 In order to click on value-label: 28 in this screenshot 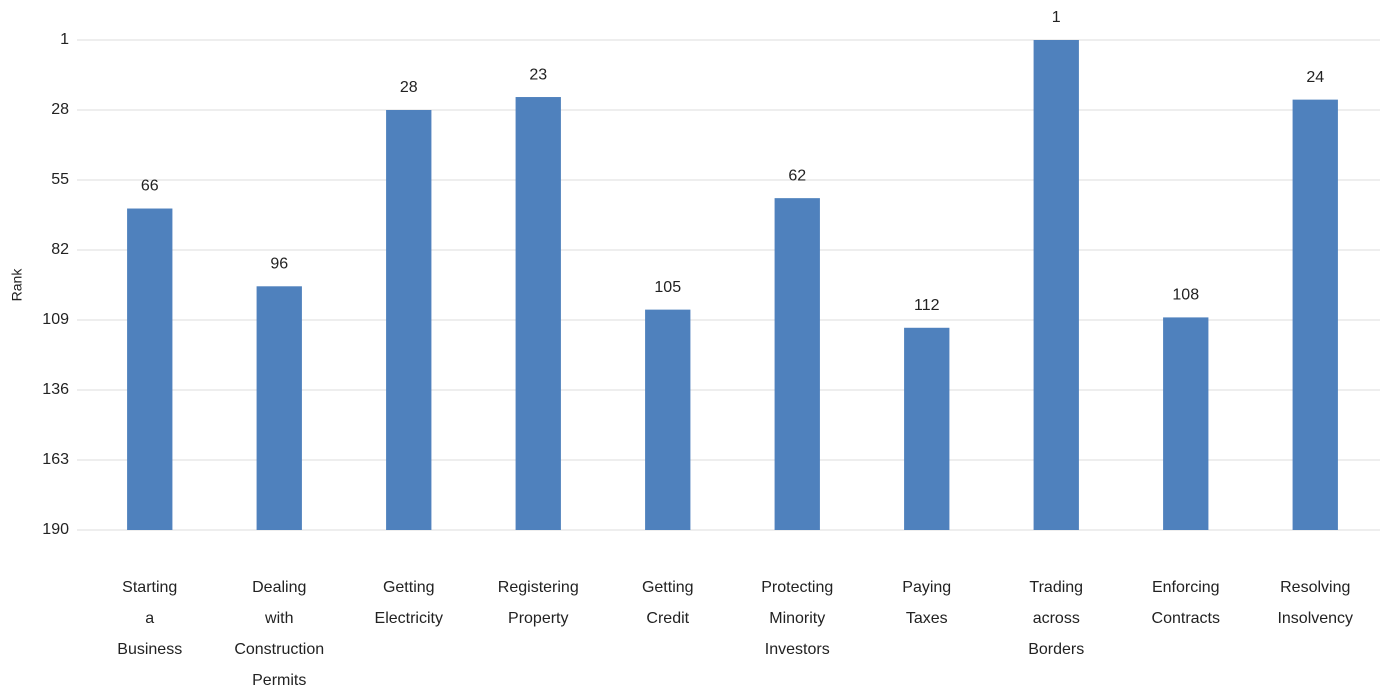, I will do `click(409, 87)`.